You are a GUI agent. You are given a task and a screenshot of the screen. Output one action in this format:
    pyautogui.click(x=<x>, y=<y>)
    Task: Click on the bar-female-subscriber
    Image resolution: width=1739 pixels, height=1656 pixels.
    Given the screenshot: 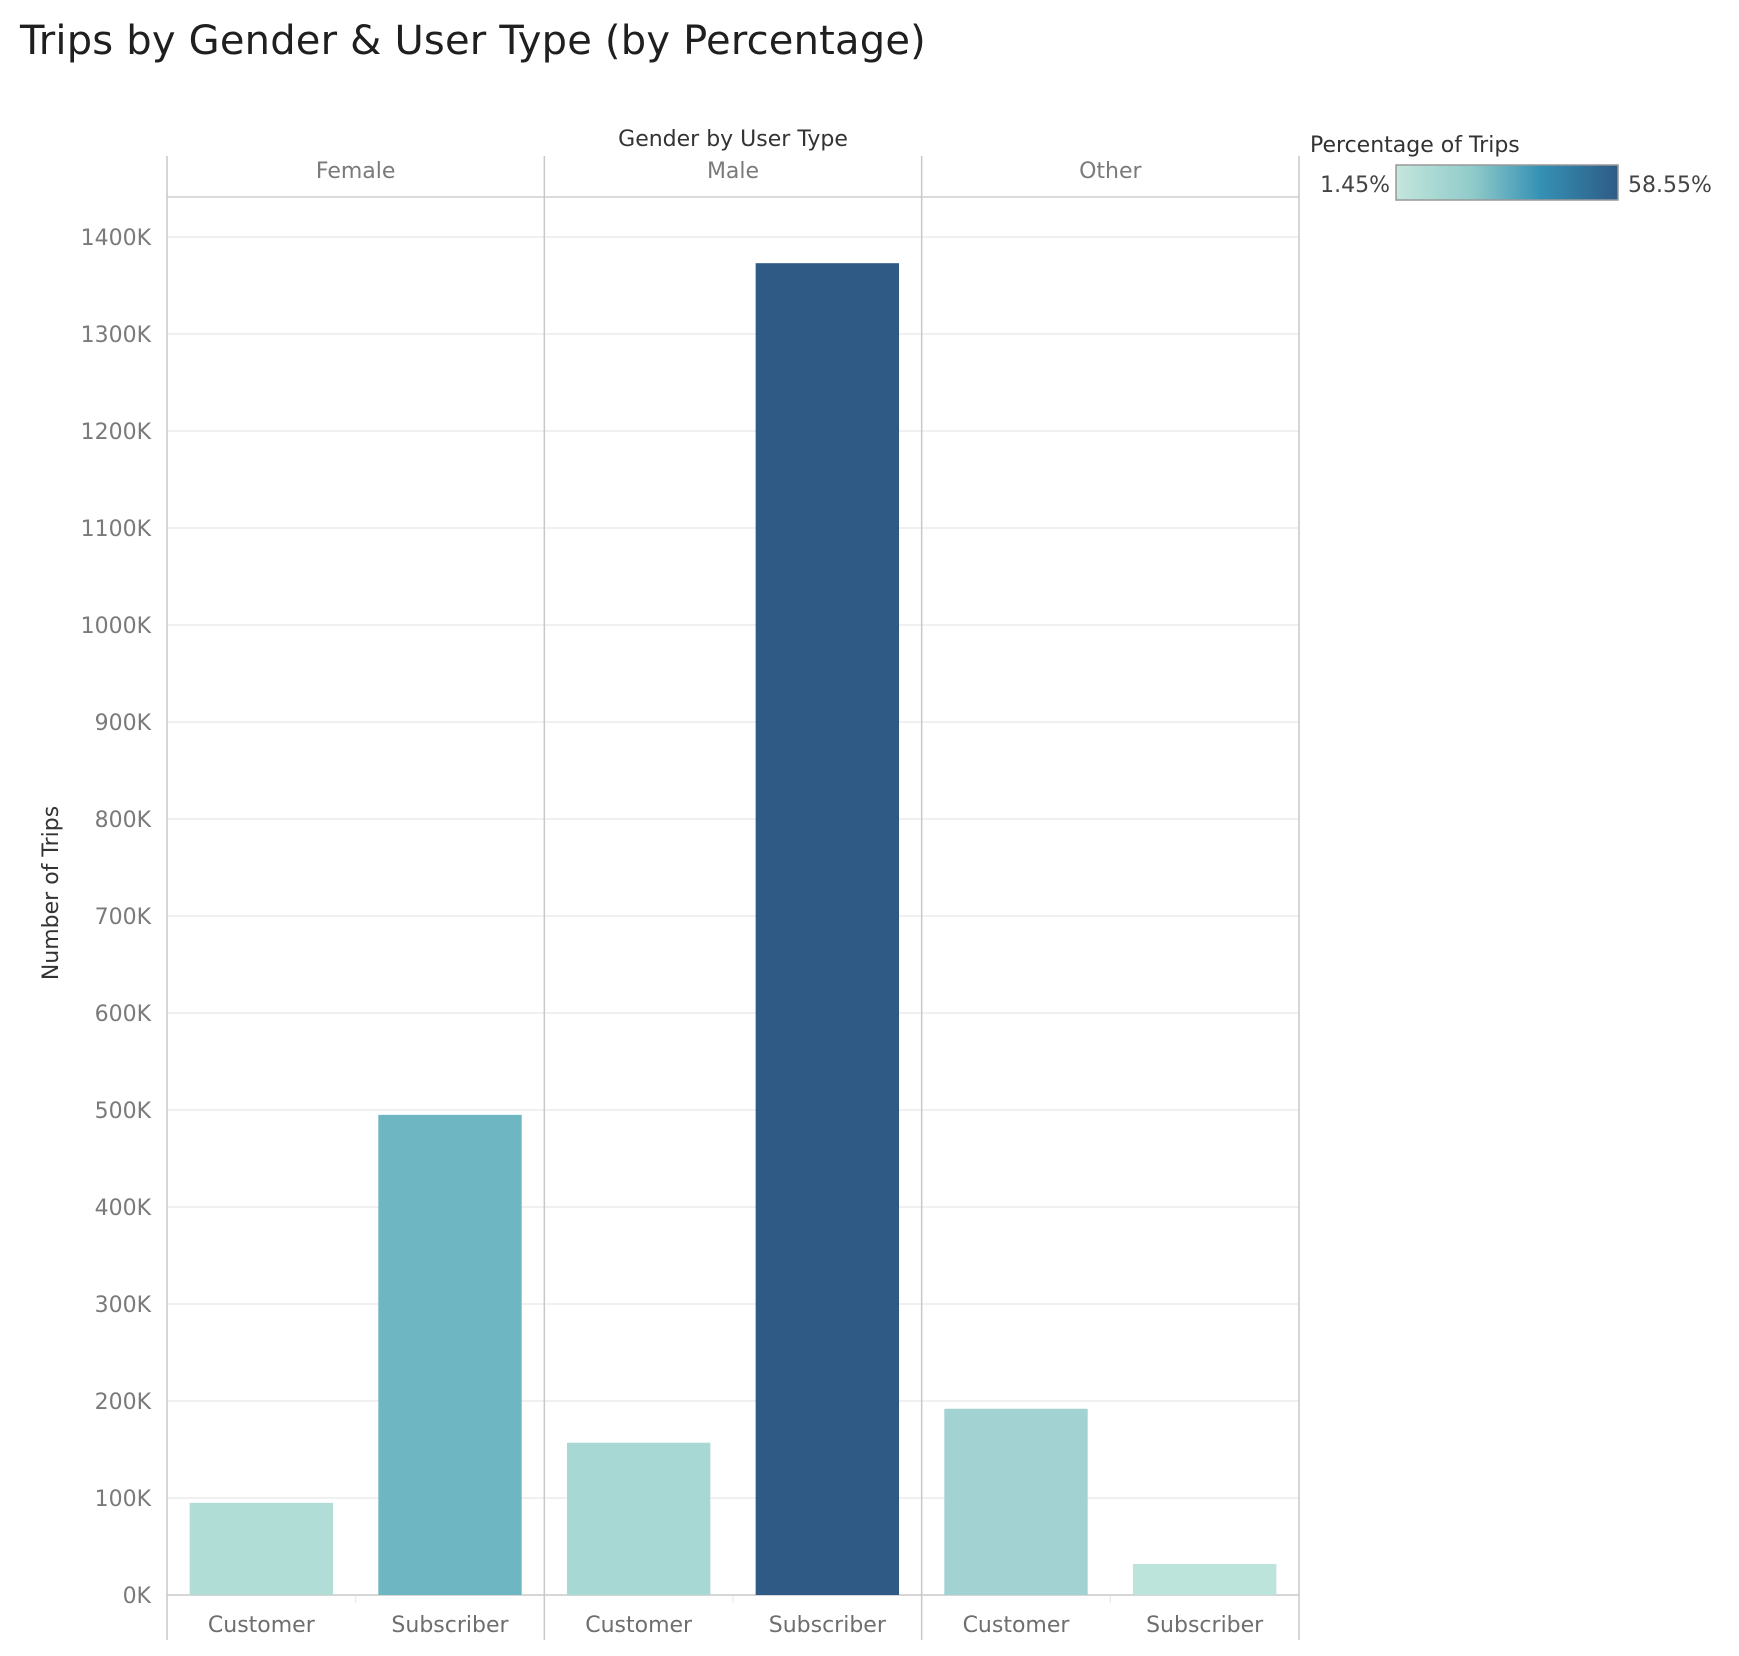 What is the action you would take?
    pyautogui.click(x=450, y=1354)
    